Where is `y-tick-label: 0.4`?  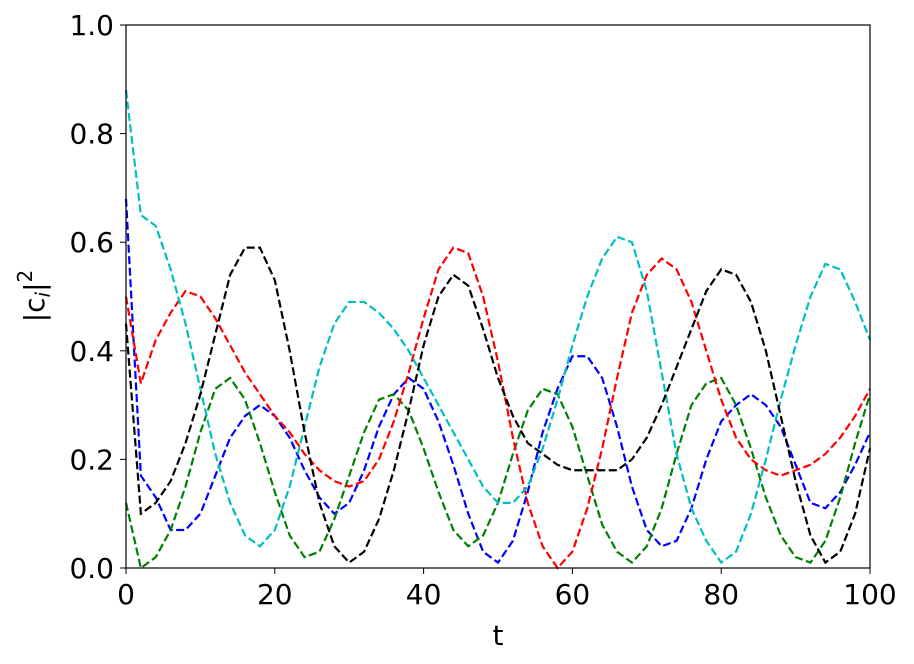 y-tick-label: 0.4 is located at coordinates (91, 351).